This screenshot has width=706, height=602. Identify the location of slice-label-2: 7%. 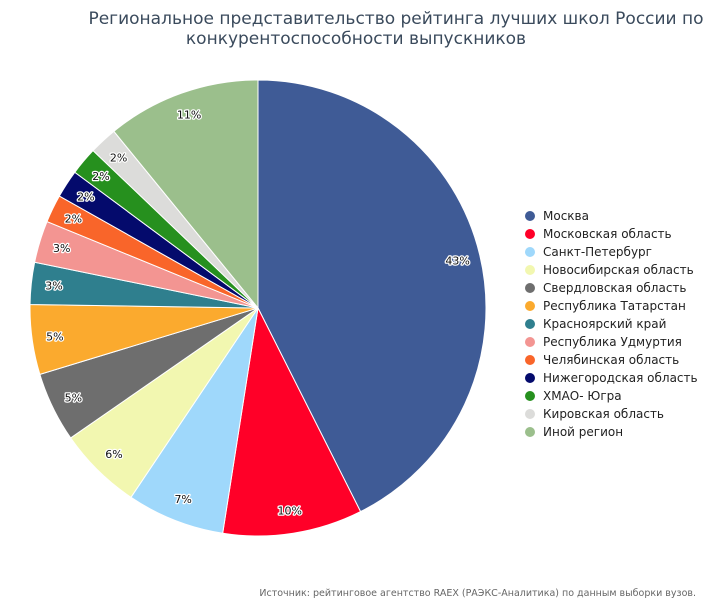
(182, 499).